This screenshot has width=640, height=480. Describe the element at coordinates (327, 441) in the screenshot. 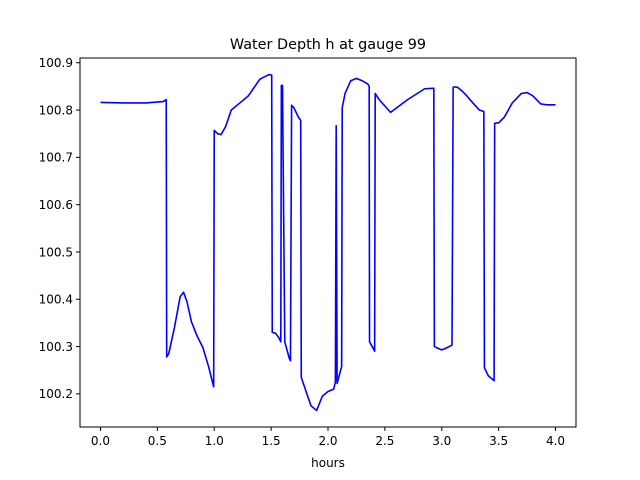

I see `x-tick-label: 2.0` at that location.